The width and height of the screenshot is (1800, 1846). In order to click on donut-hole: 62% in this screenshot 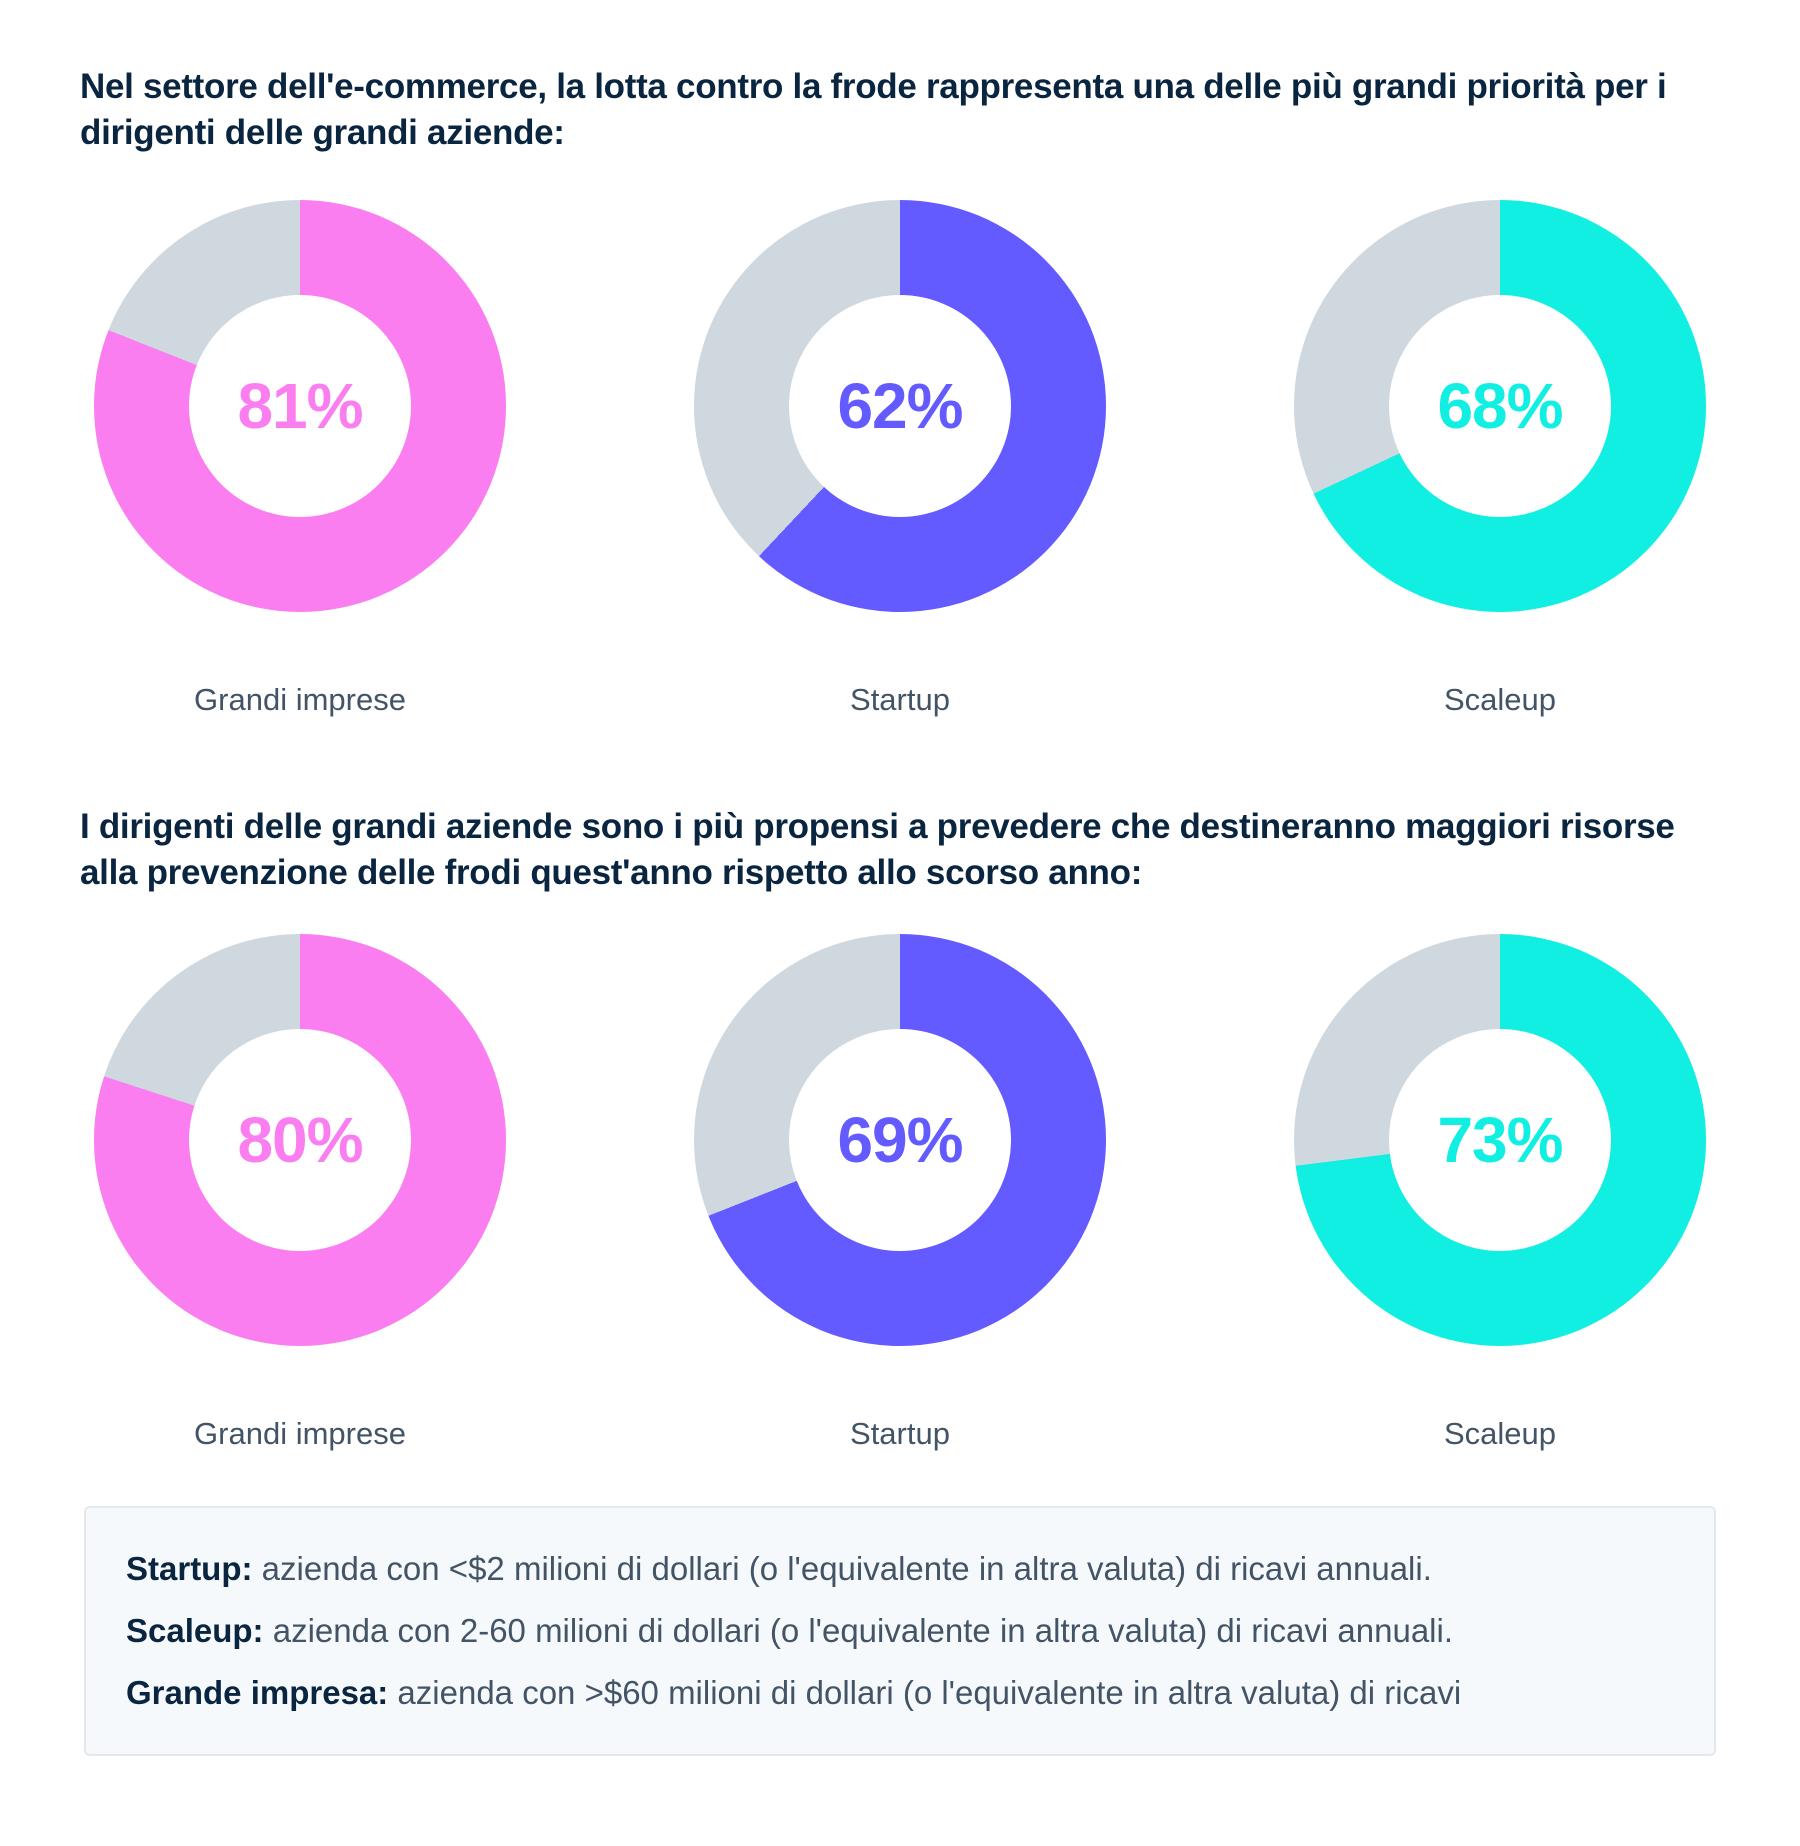, I will do `click(900, 406)`.